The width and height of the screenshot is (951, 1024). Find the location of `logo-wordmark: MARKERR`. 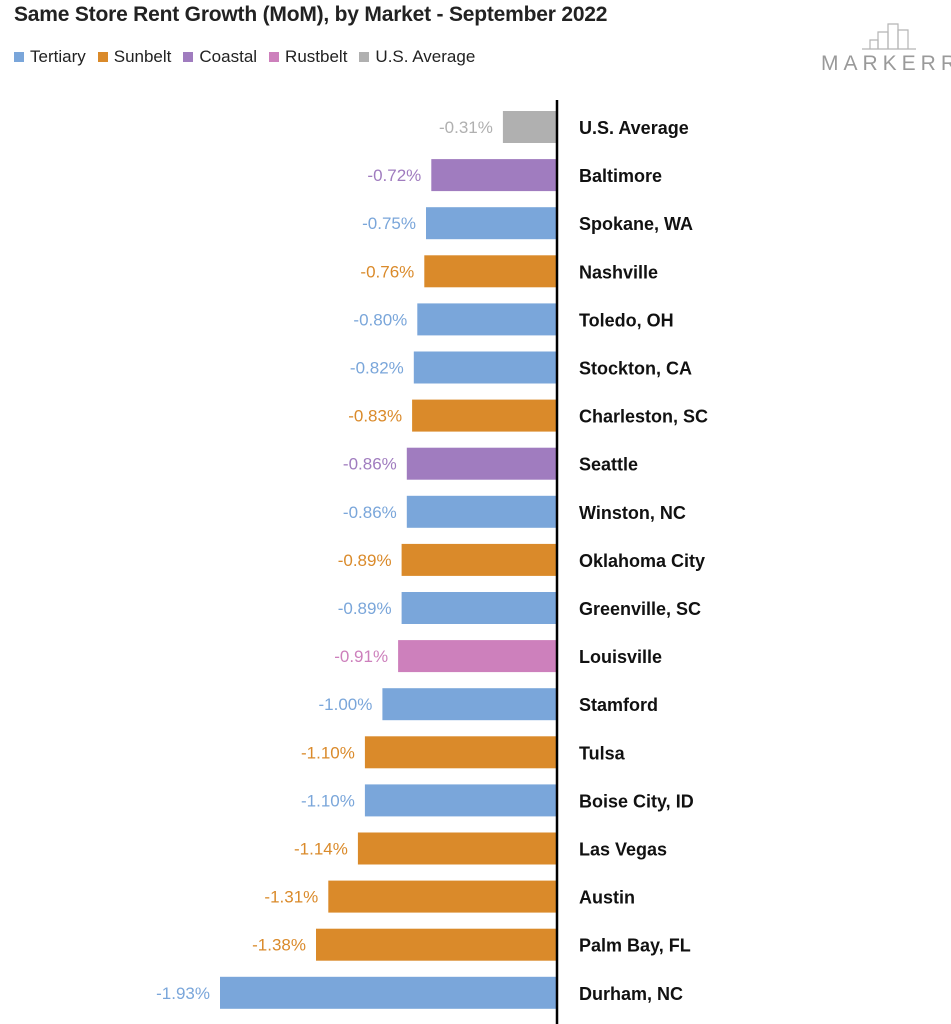

logo-wordmark: MARKERR is located at coordinates (886, 63).